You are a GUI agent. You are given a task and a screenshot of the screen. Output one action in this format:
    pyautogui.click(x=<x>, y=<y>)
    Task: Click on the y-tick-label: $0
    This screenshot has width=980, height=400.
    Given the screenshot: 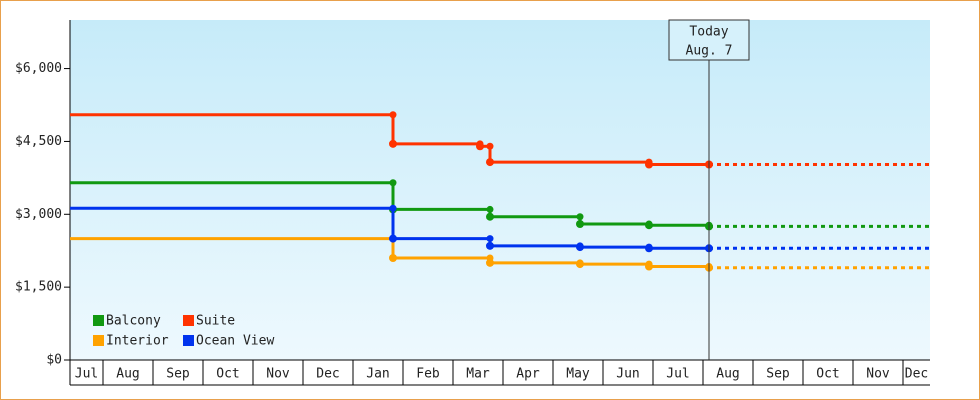 What is the action you would take?
    pyautogui.click(x=54, y=360)
    